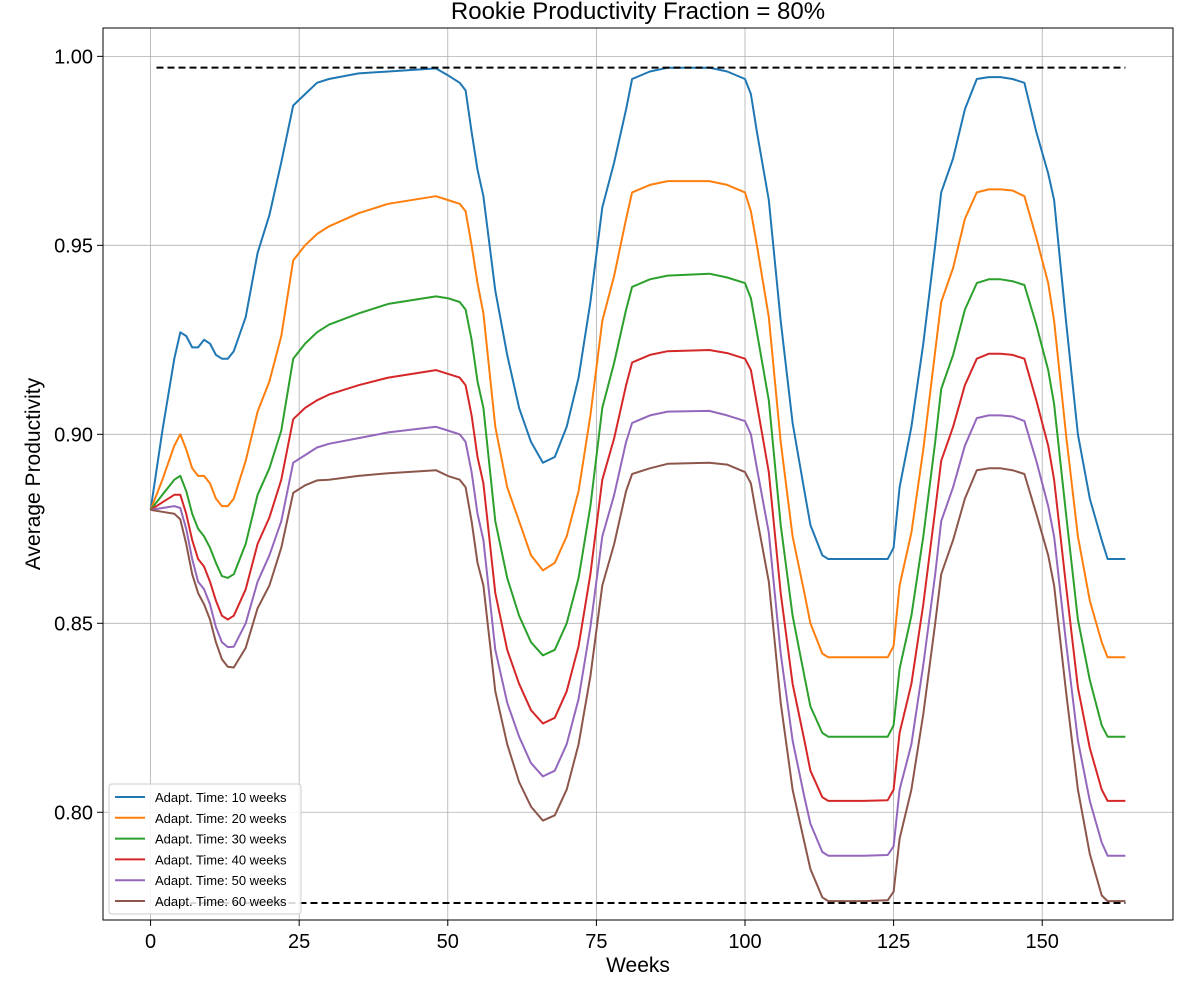 The image size is (1200, 1000). Describe the element at coordinates (744, 942) in the screenshot. I see `x-tick-label: 100` at that location.